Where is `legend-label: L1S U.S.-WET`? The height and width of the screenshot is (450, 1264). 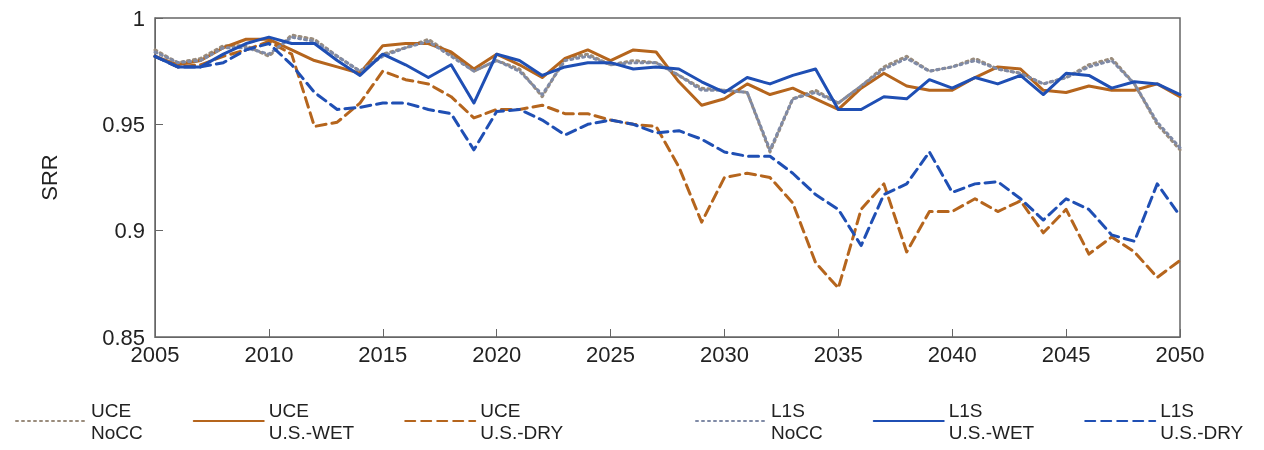 legend-label: L1S U.S.-WET is located at coordinates (991, 421).